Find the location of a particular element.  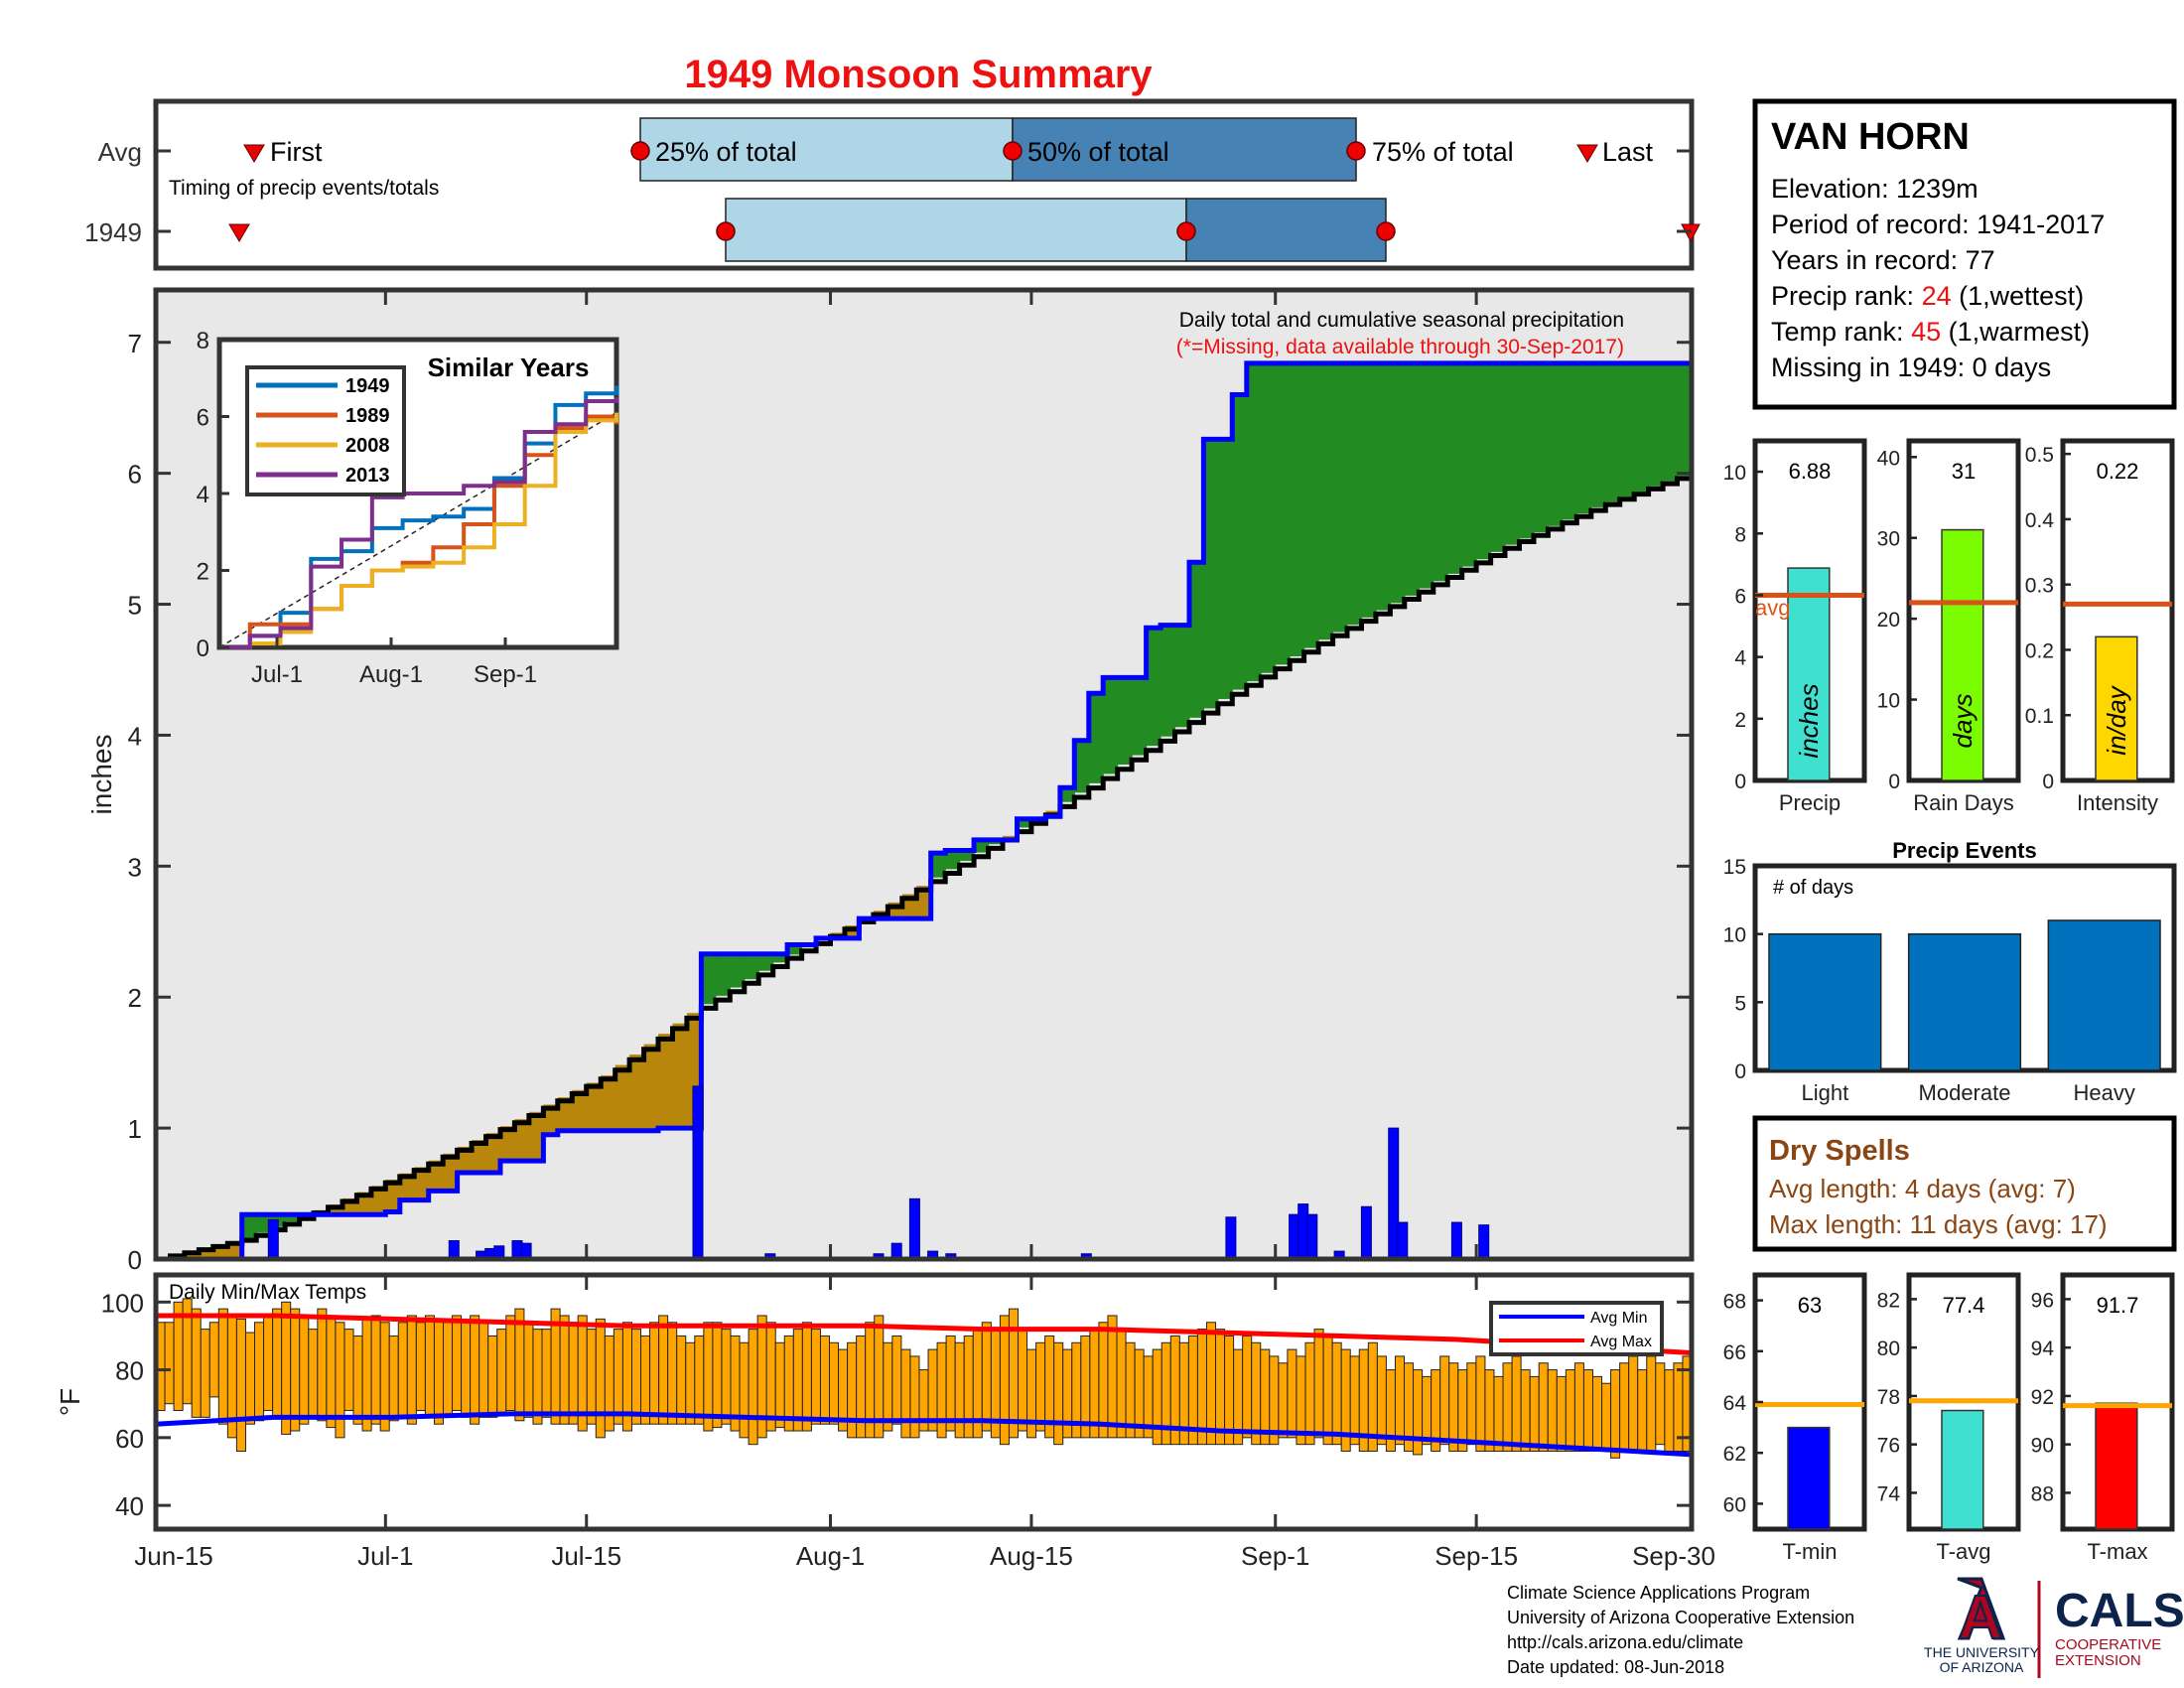

legend-label-1989: 1989 is located at coordinates (367, 416).